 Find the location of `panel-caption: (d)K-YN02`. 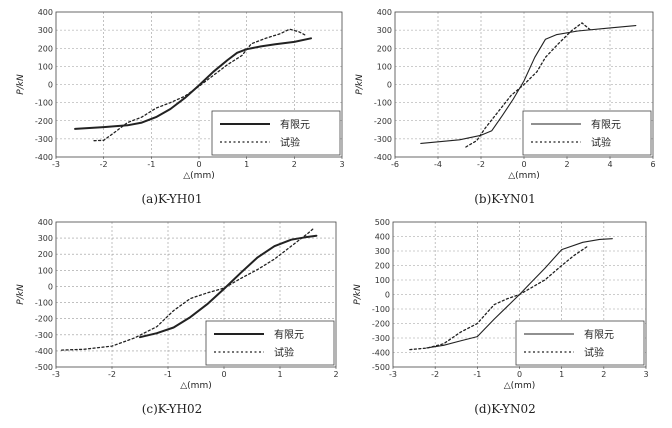

panel-caption: (d)K-YN02 is located at coordinates (505, 409).